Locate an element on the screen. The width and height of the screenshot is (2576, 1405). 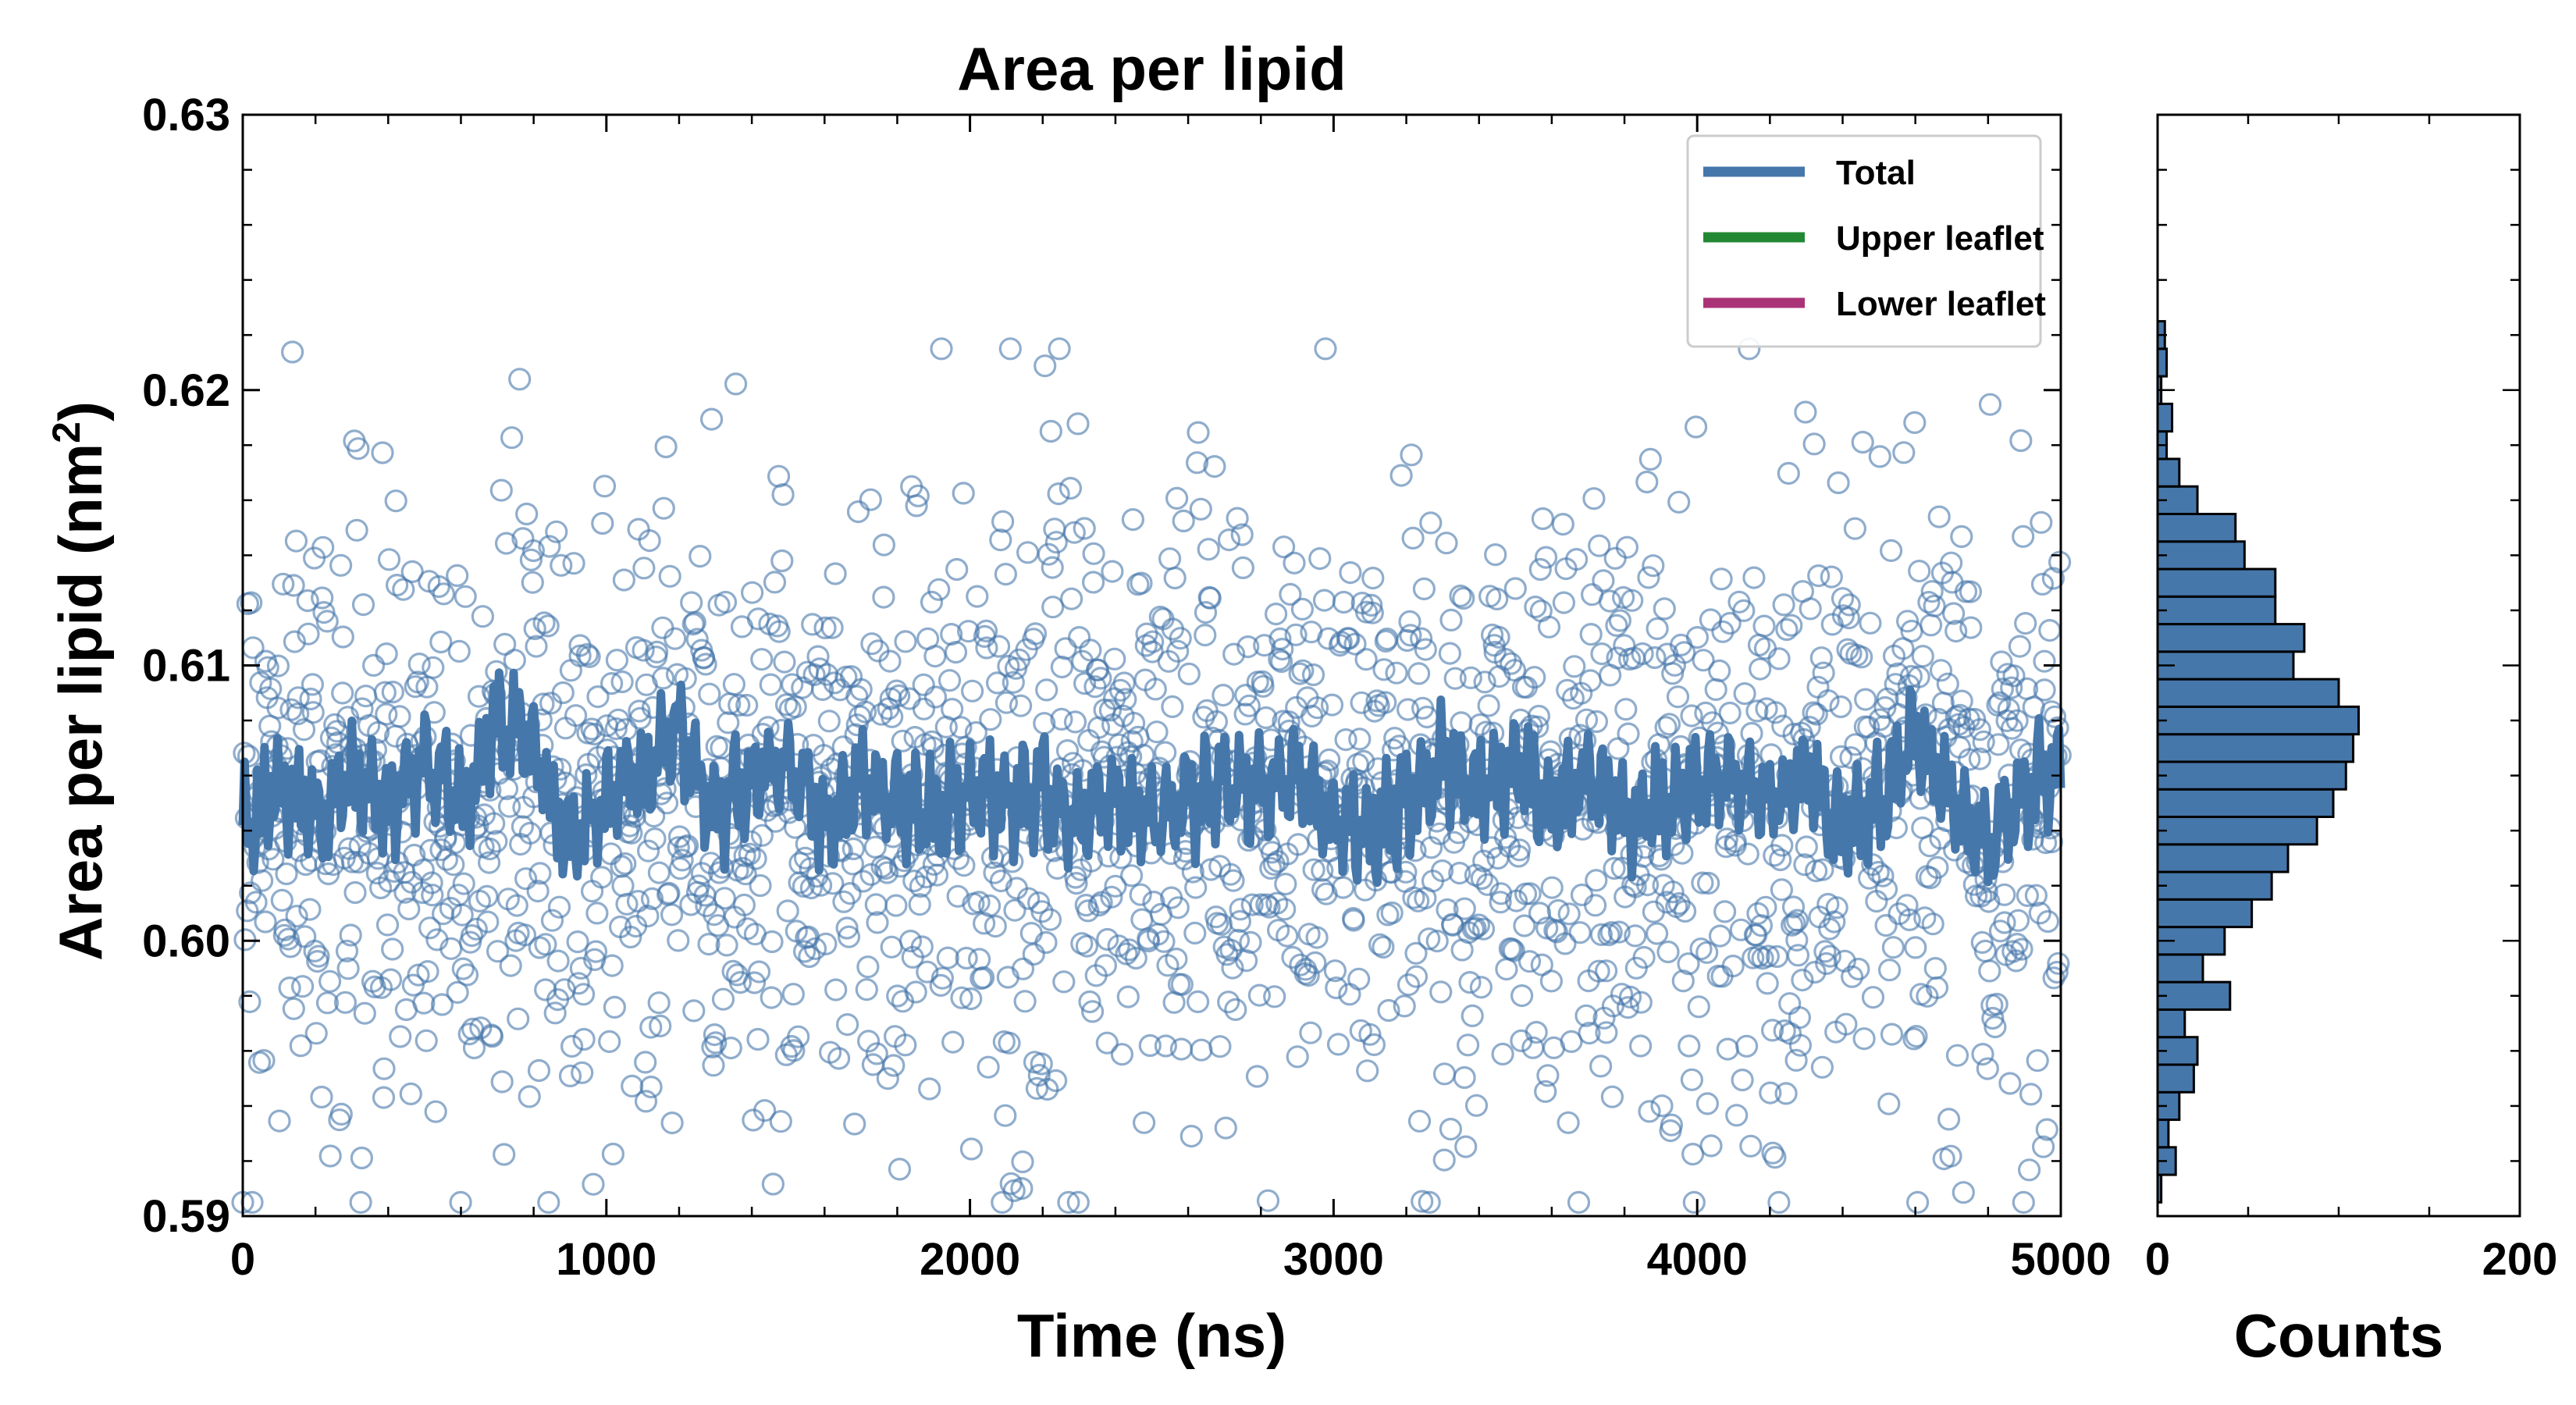
y-tick-label: 0.59 is located at coordinates (186, 1217).